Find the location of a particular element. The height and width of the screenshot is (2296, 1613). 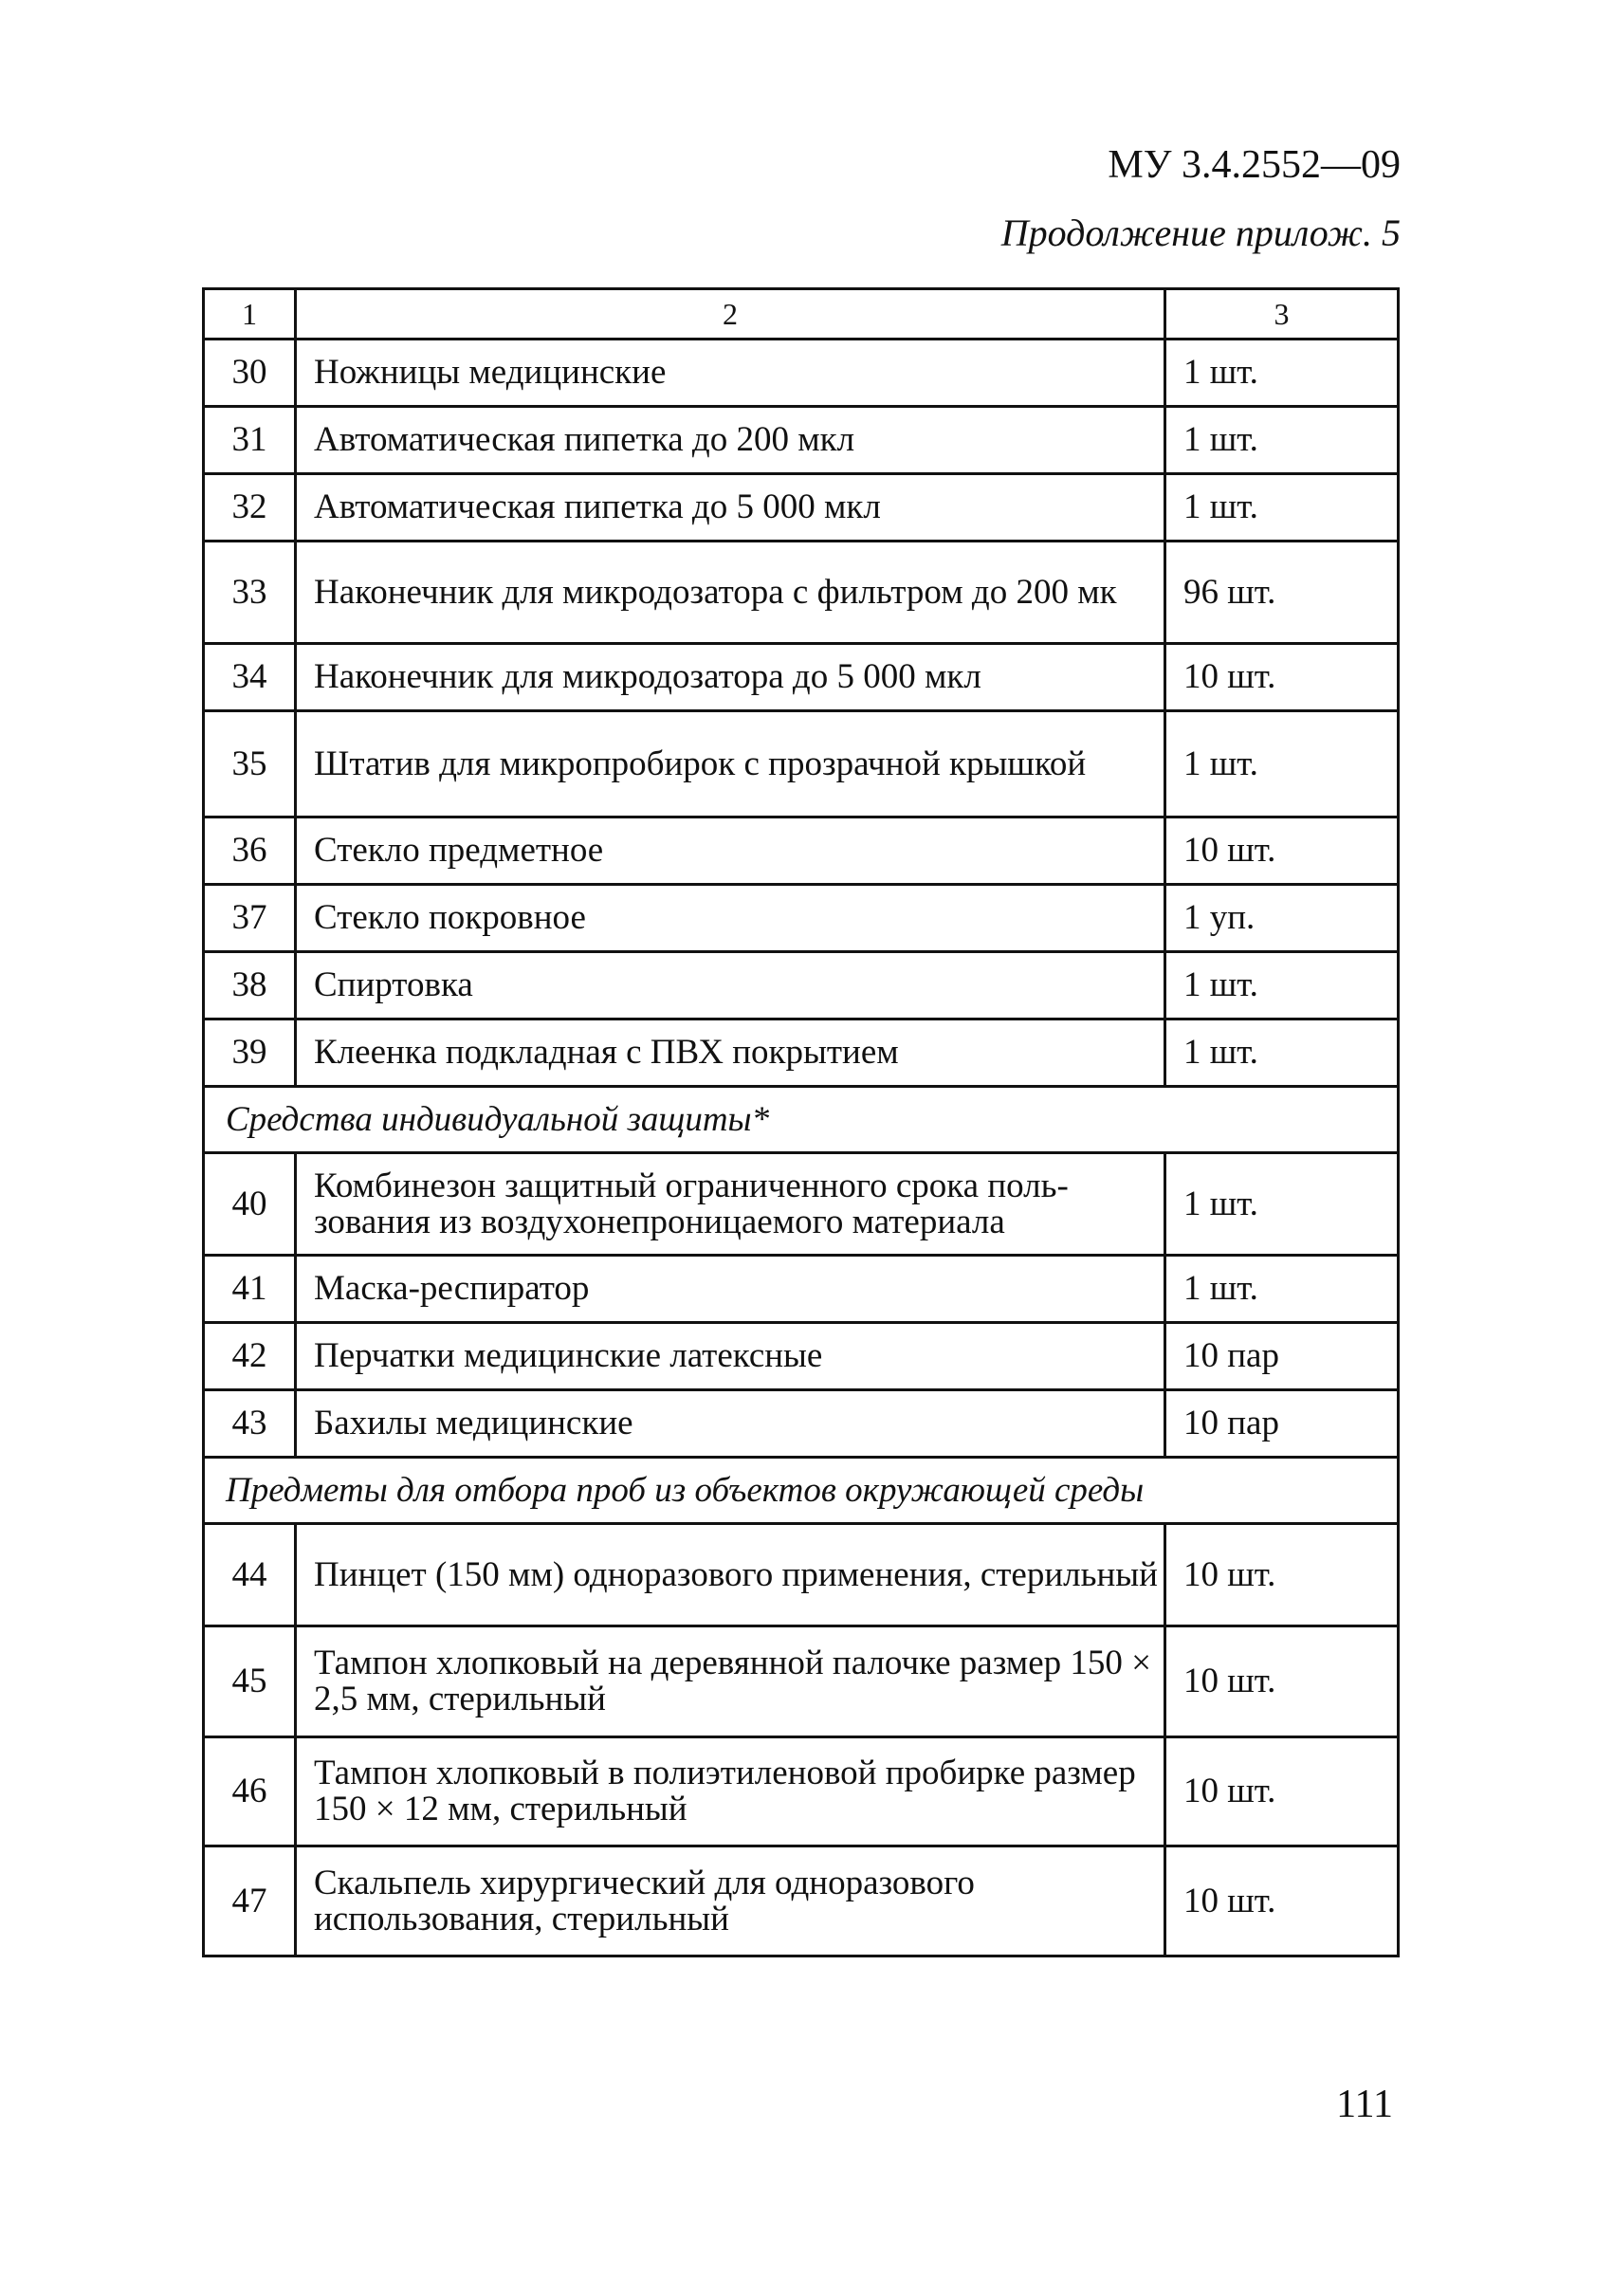

column-header: 2 is located at coordinates (730, 313).